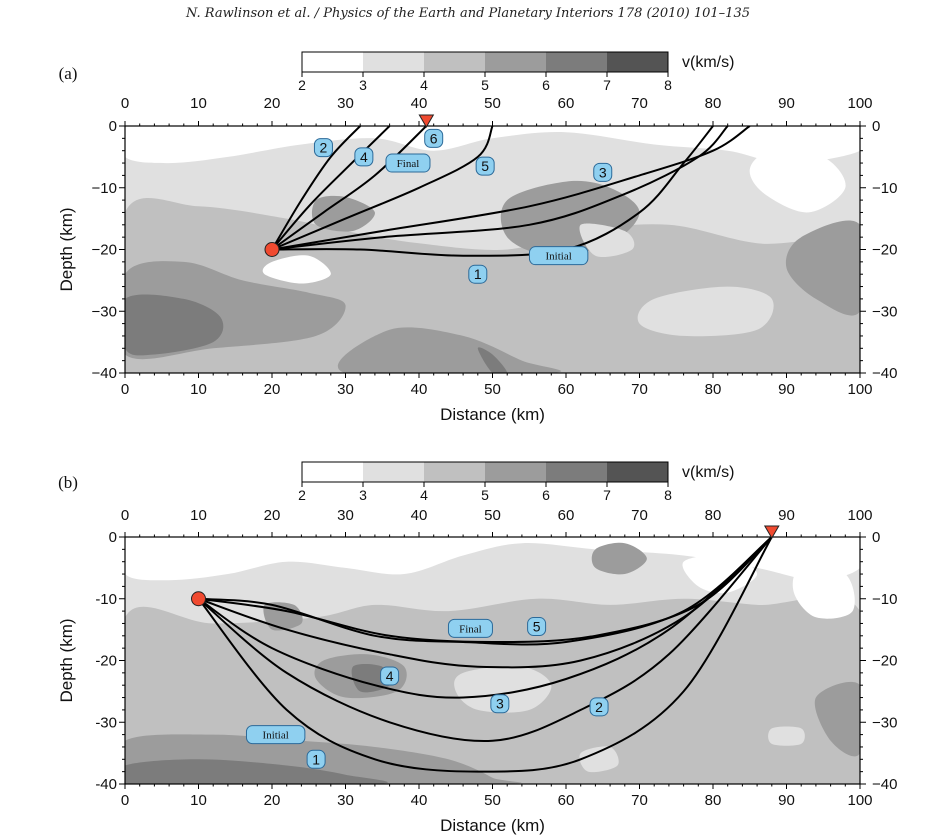 This screenshot has width=936, height=839. I want to click on x-tick-label-bottom: 60, so click(566, 389).